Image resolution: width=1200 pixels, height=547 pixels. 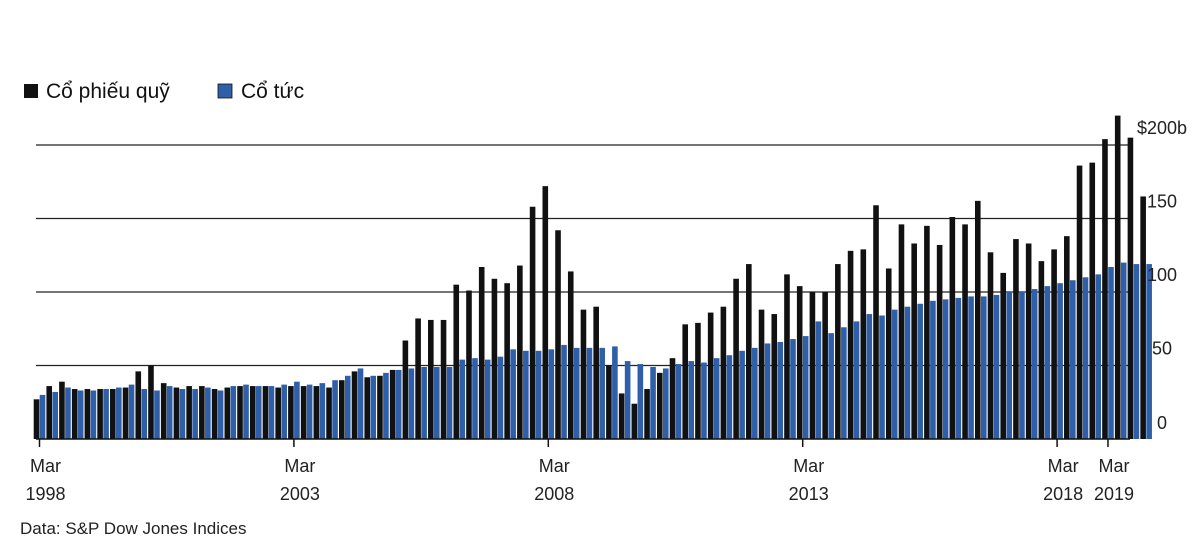 What do you see at coordinates (1162, 128) in the screenshot?
I see `y-tick-label: $200b` at bounding box center [1162, 128].